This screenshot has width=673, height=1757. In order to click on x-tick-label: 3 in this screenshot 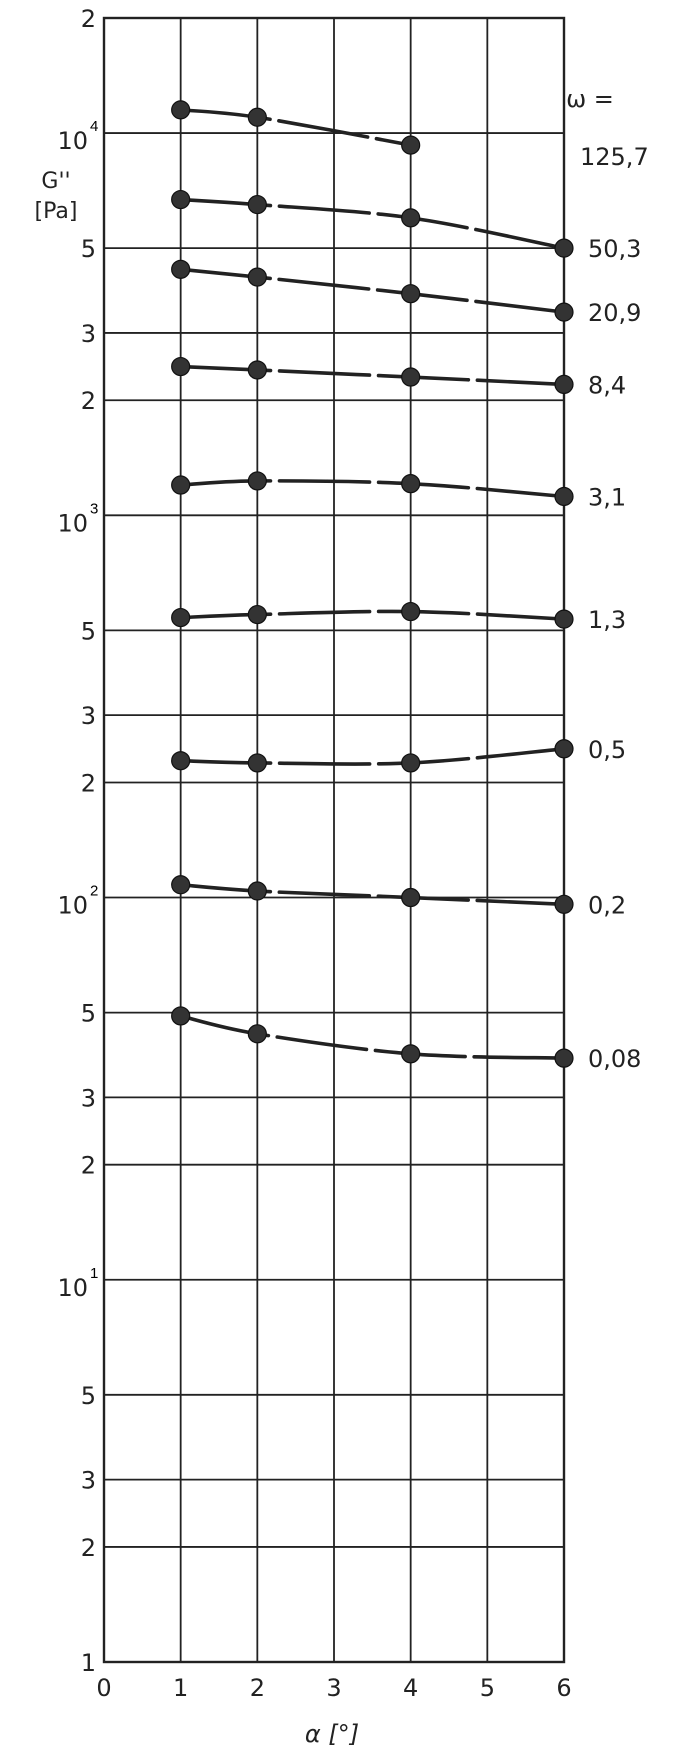, I will do `click(333, 1688)`.